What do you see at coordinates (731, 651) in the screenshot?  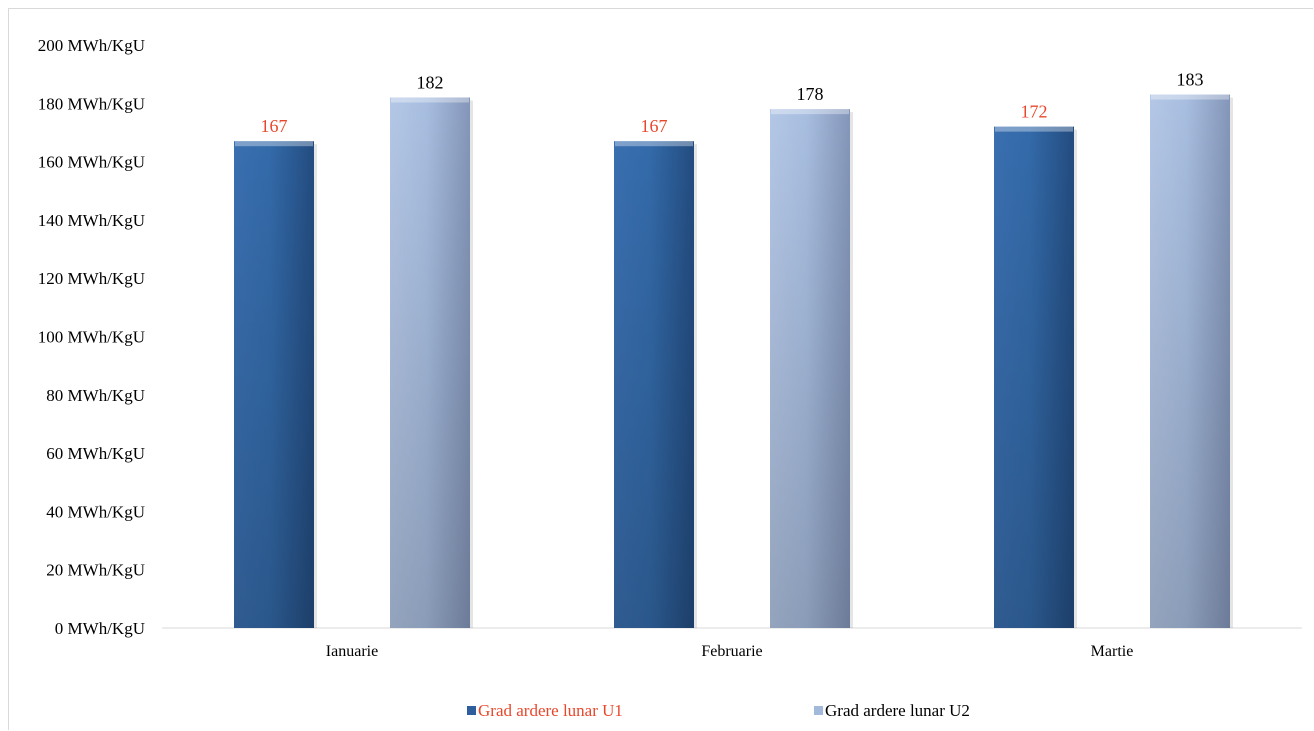 I see `x-tick-label: Februarie` at bounding box center [731, 651].